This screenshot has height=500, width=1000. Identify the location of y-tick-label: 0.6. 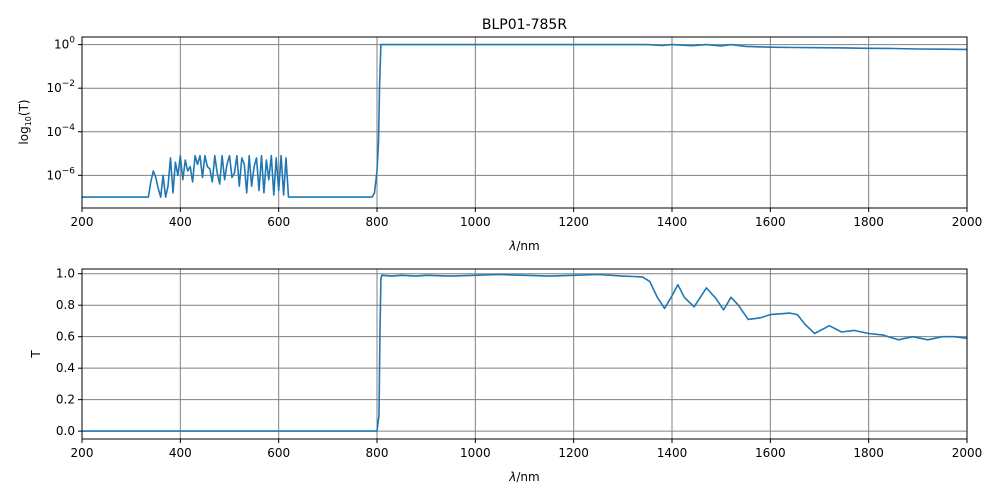
(65, 337).